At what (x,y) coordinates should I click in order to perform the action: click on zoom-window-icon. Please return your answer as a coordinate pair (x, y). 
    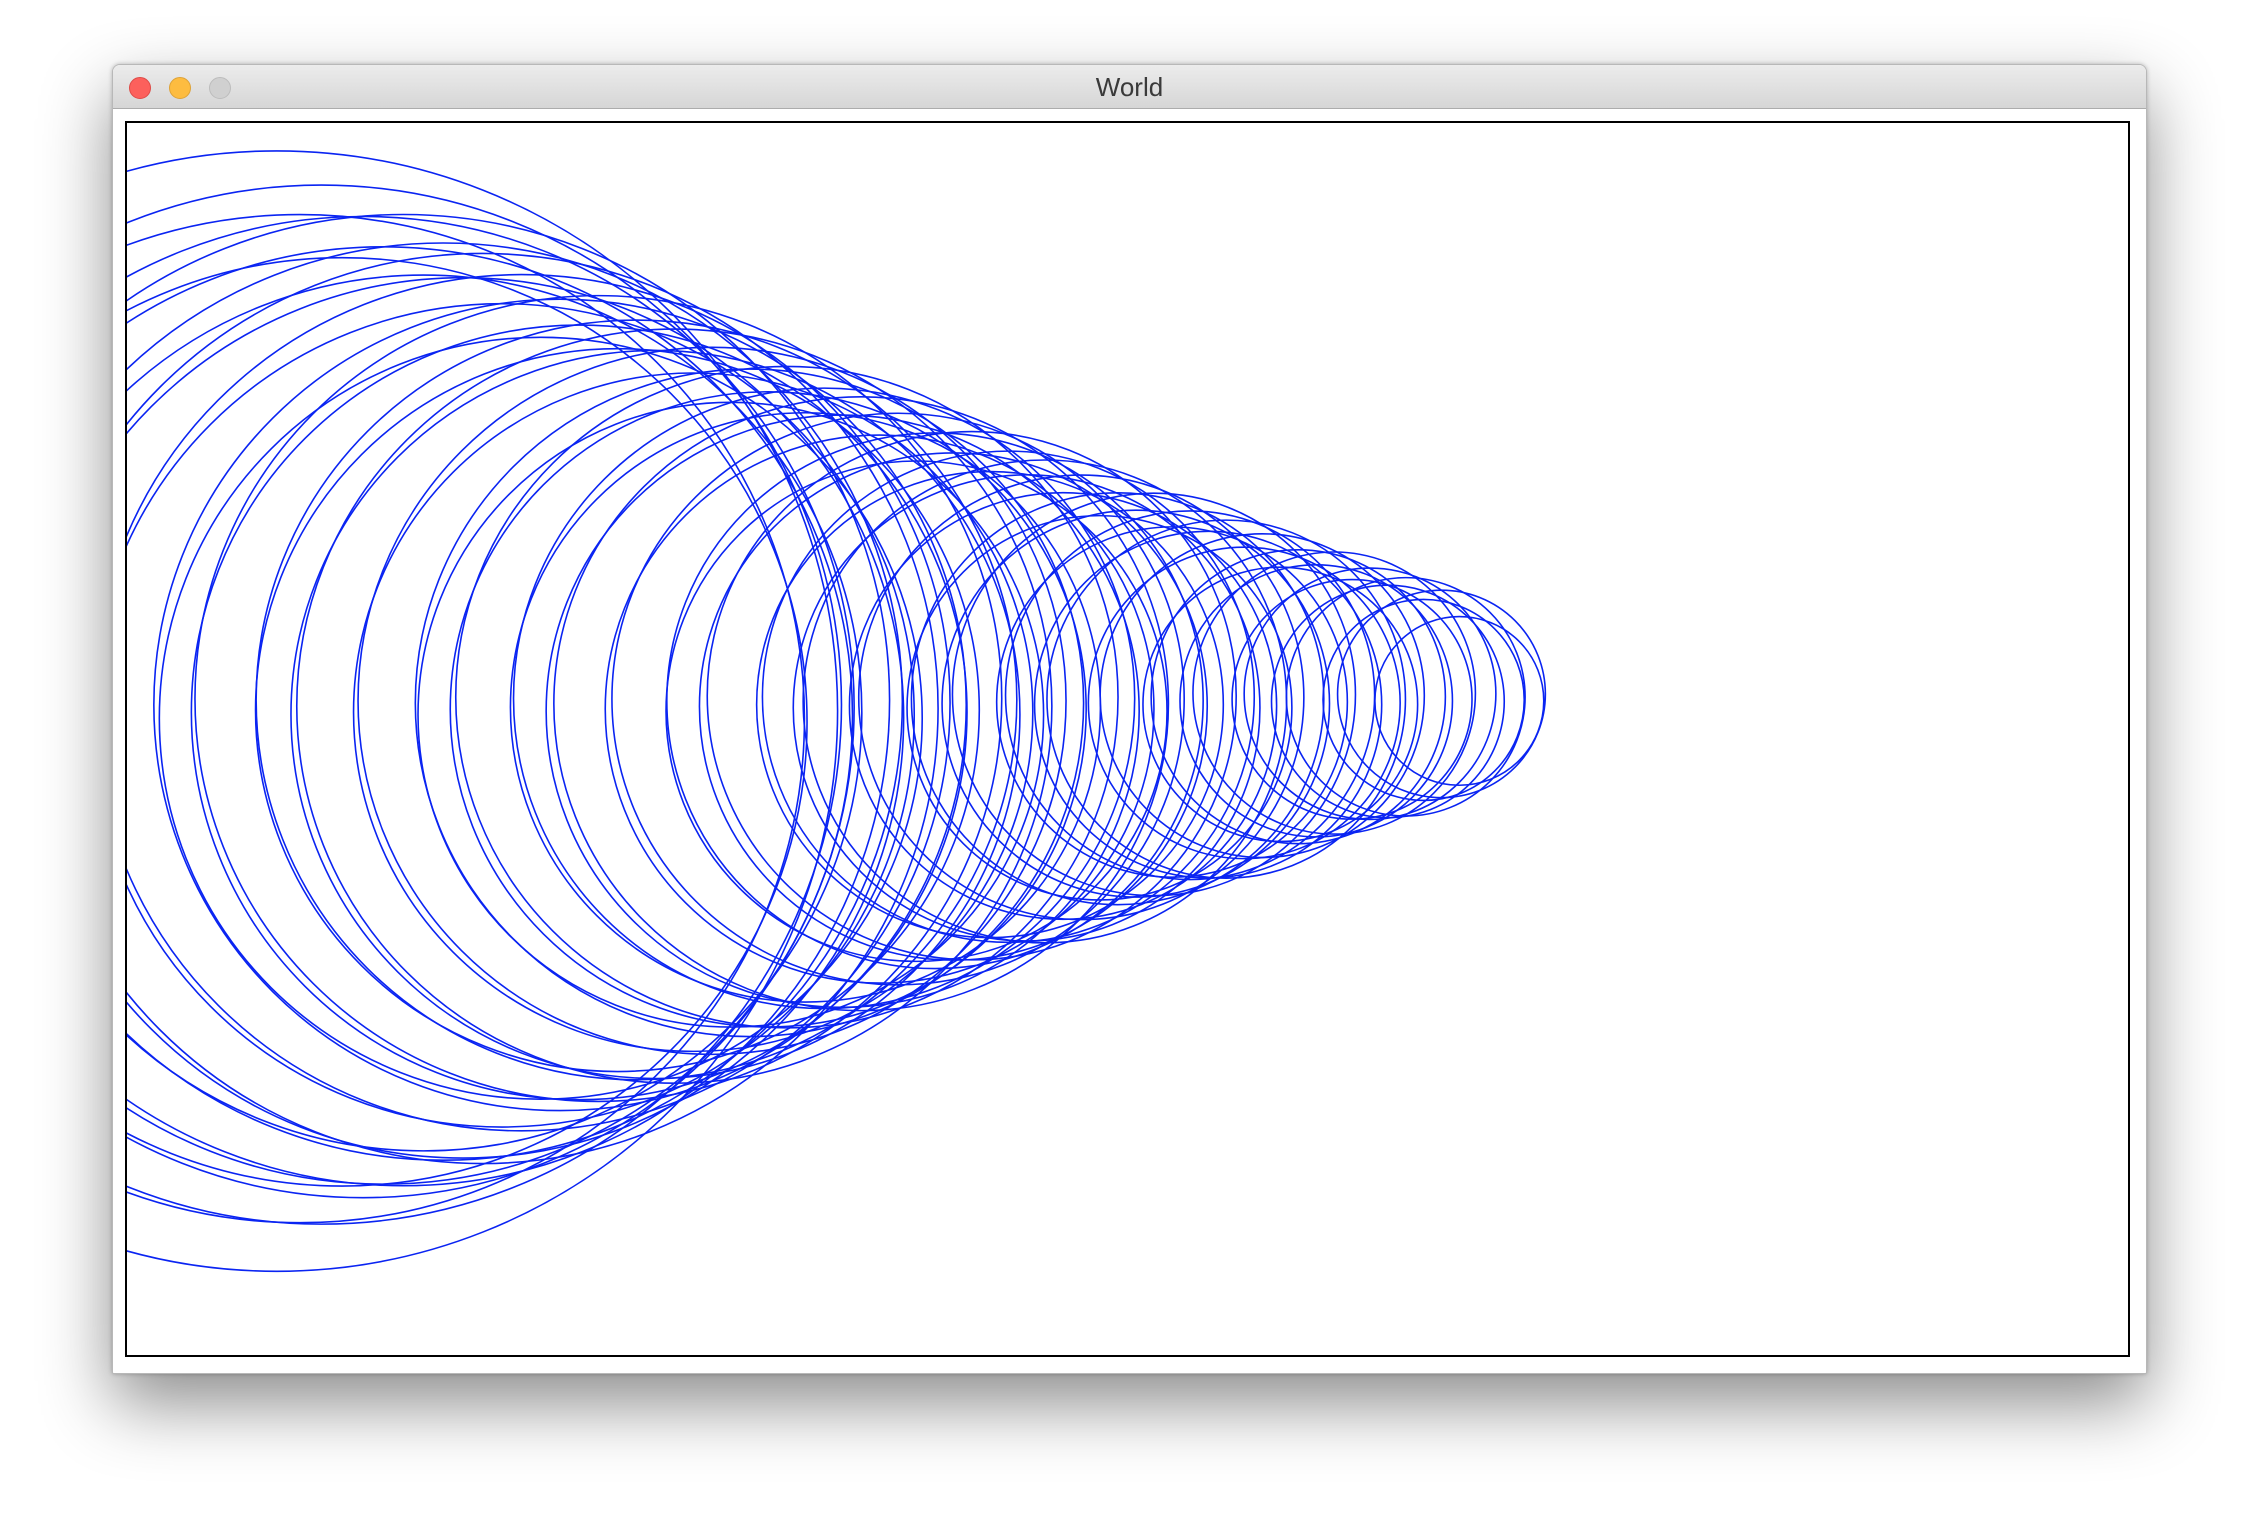
    Looking at the image, I should click on (220, 88).